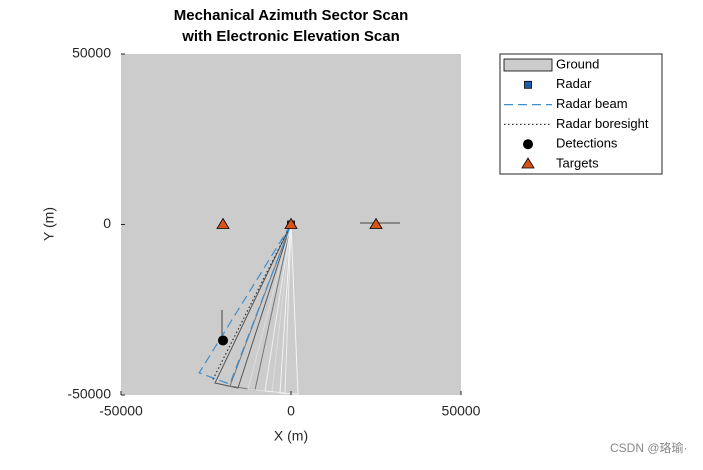 Image resolution: width=703 pixels, height=470 pixels. I want to click on x-tick-label: -50000, so click(121, 411).